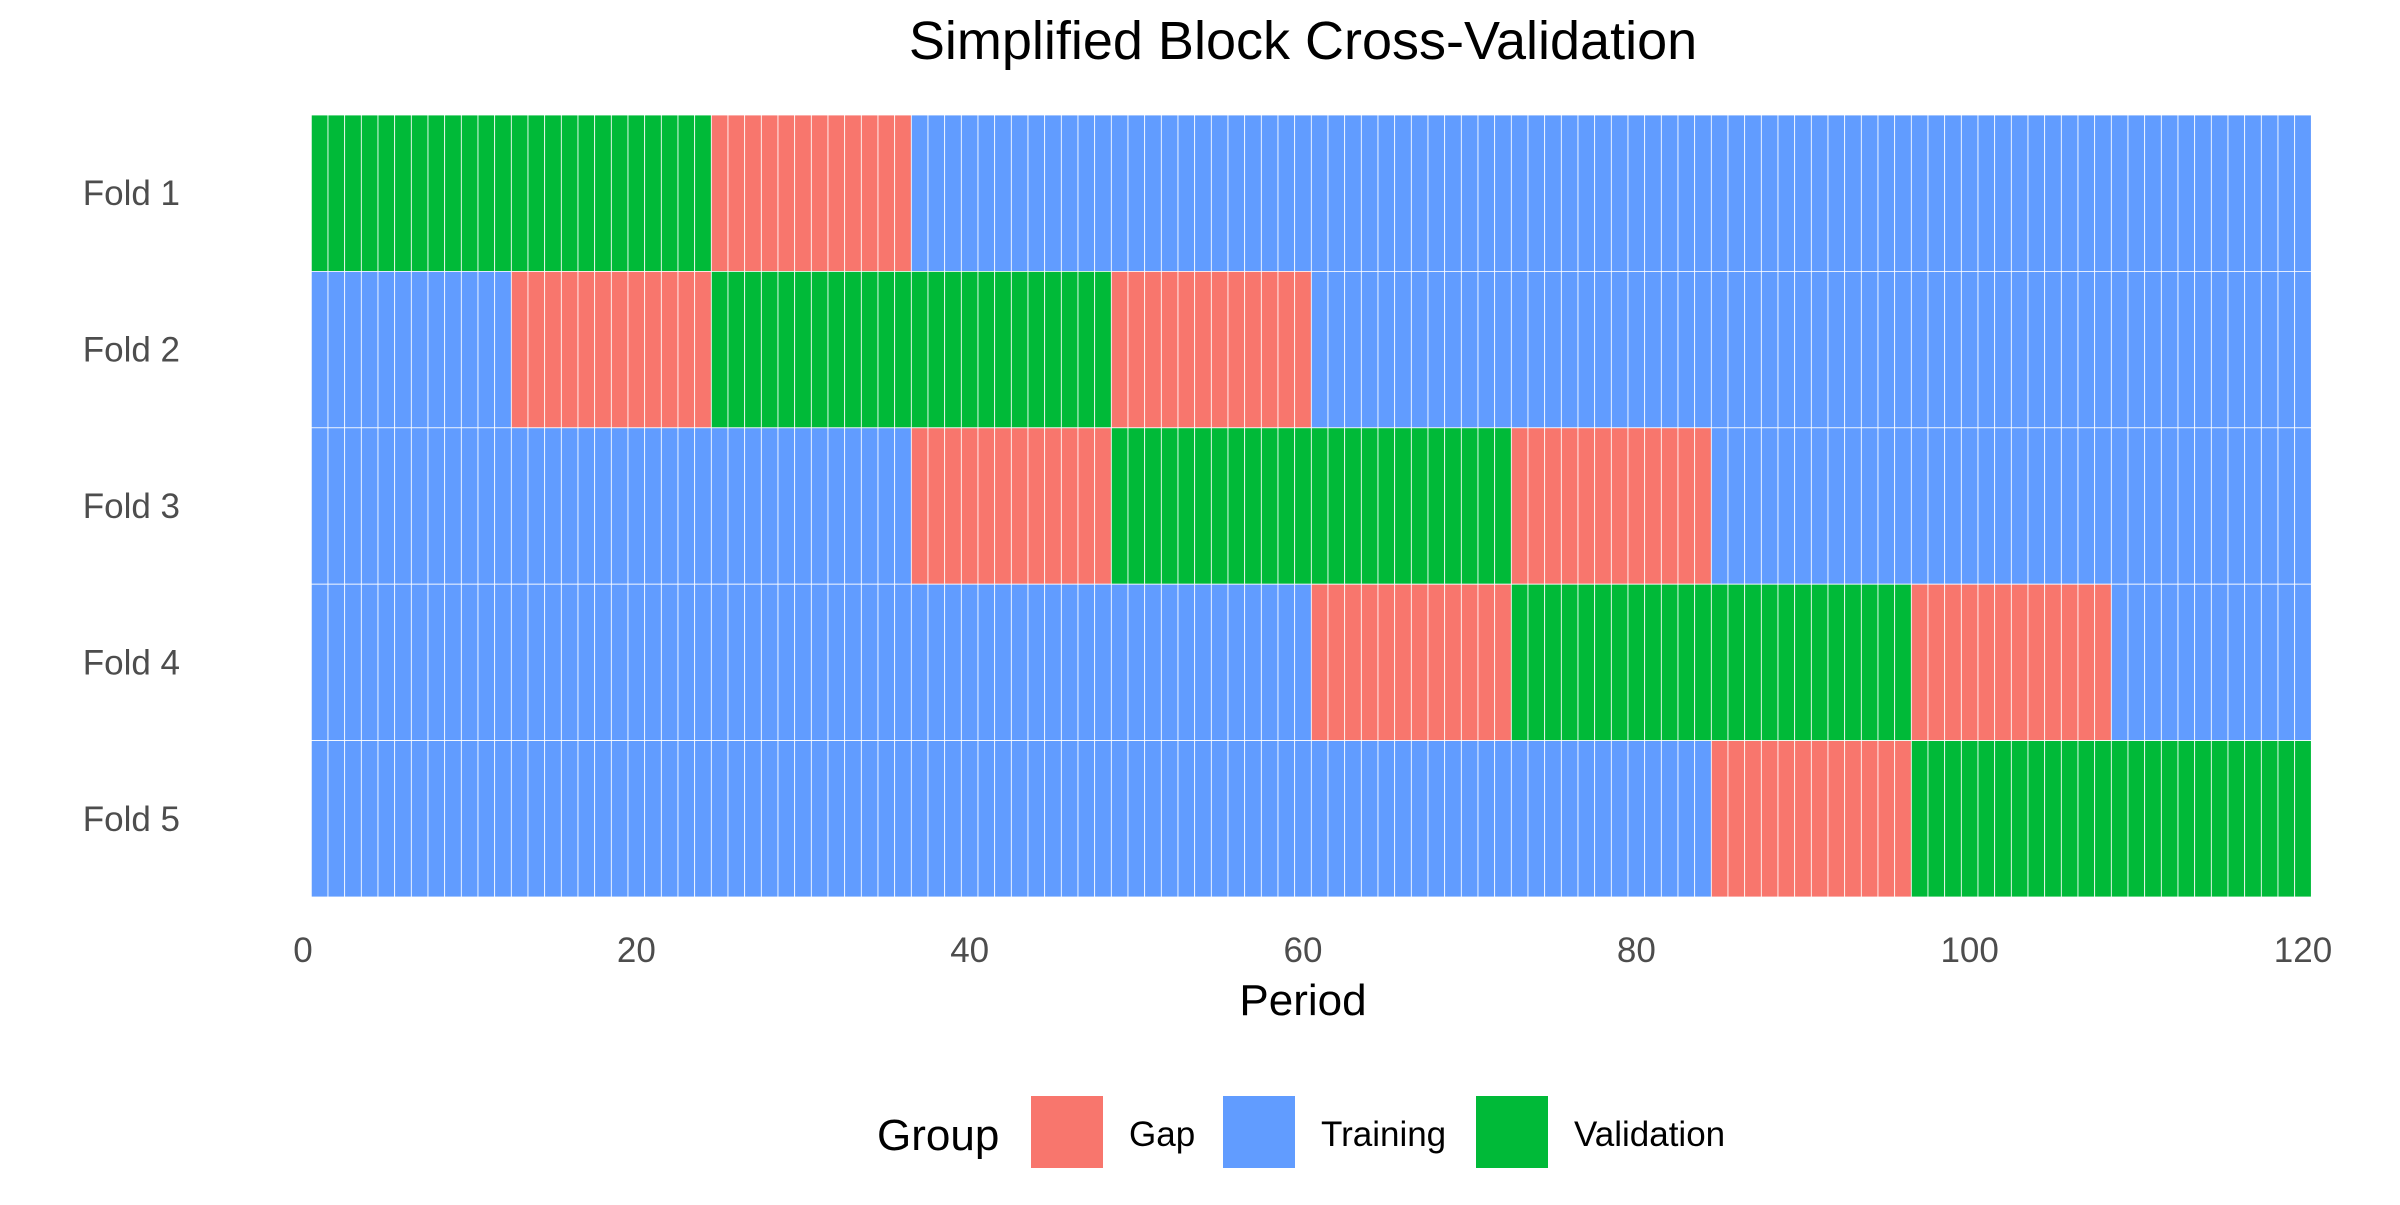 The width and height of the screenshot is (2400, 1205). Describe the element at coordinates (2303, 950) in the screenshot. I see `x-tick-label: 120` at that location.